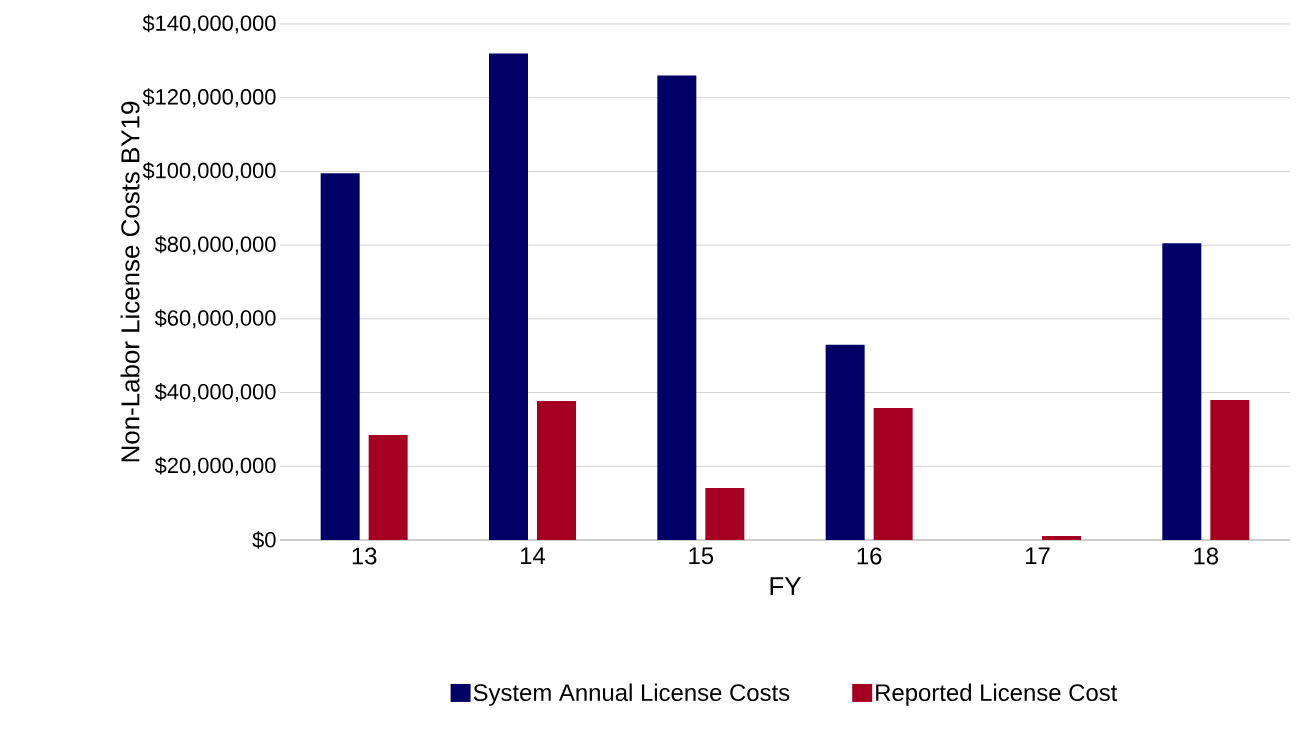  What do you see at coordinates (1206, 556) in the screenshot?
I see `x-tick-label: 18` at bounding box center [1206, 556].